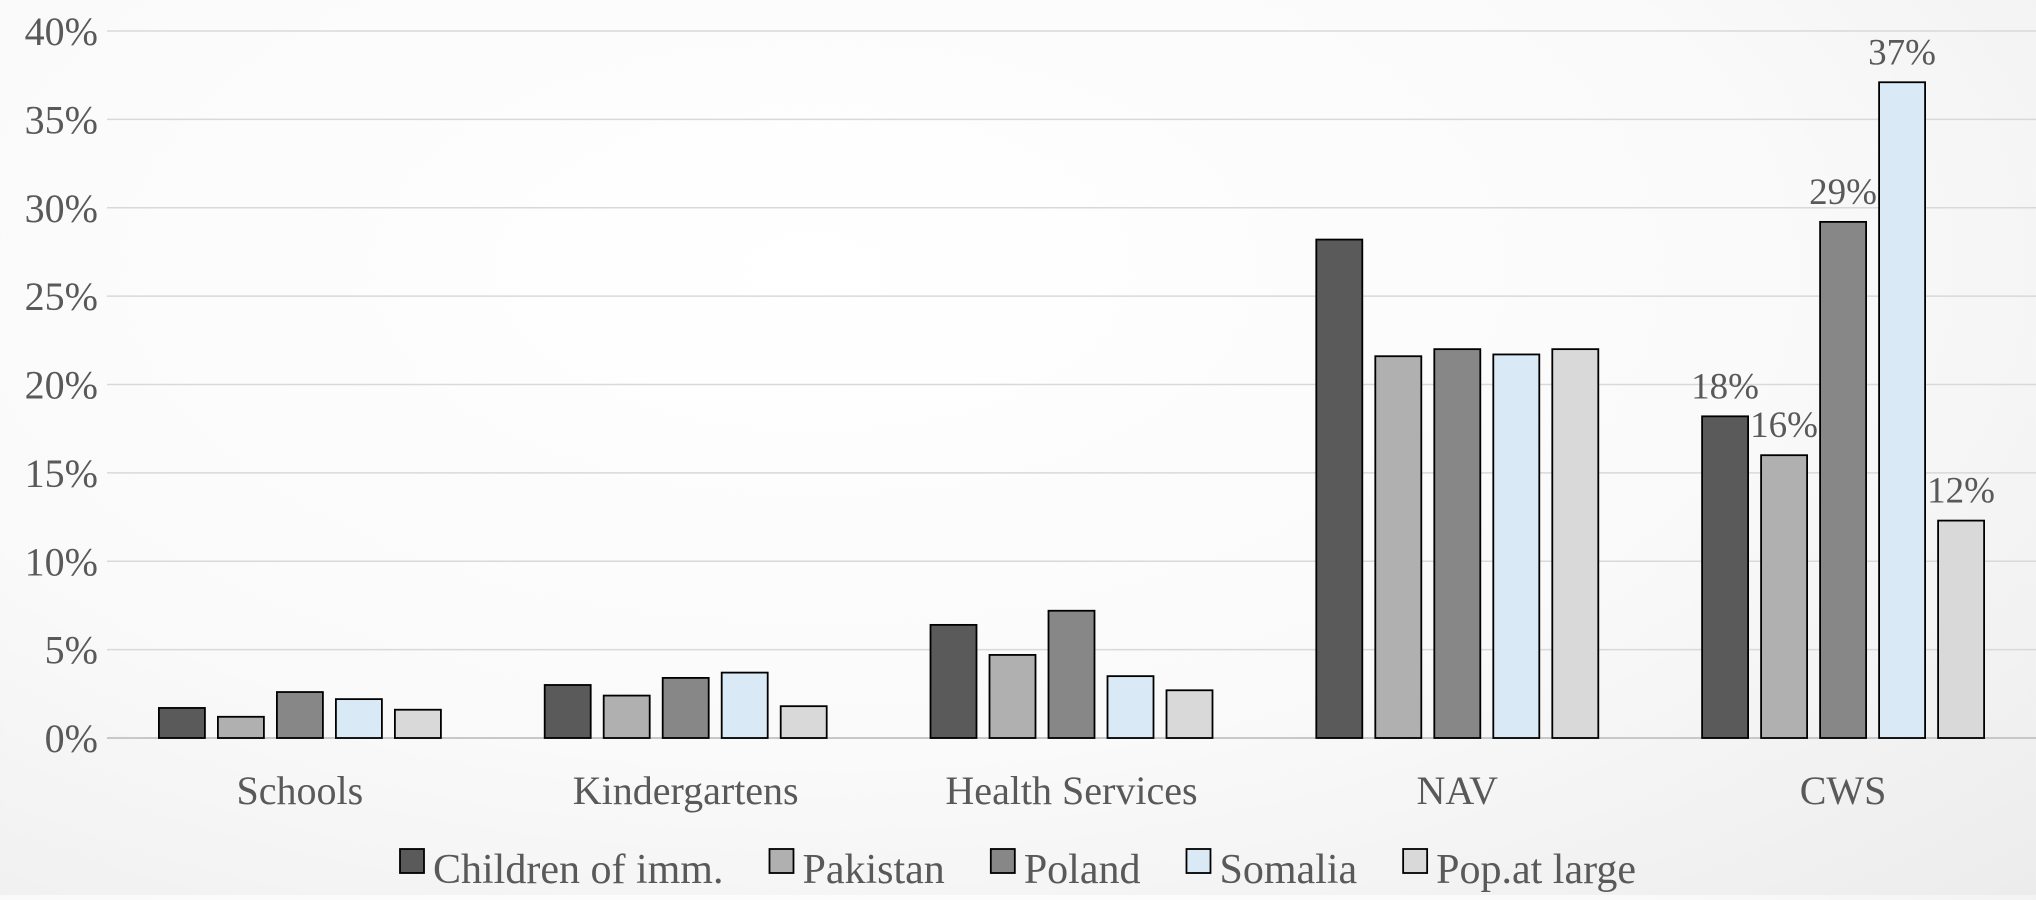 This screenshot has height=900, width=2036. Describe the element at coordinates (240, 727) in the screenshot. I see `bar-pakistan-schools` at that location.